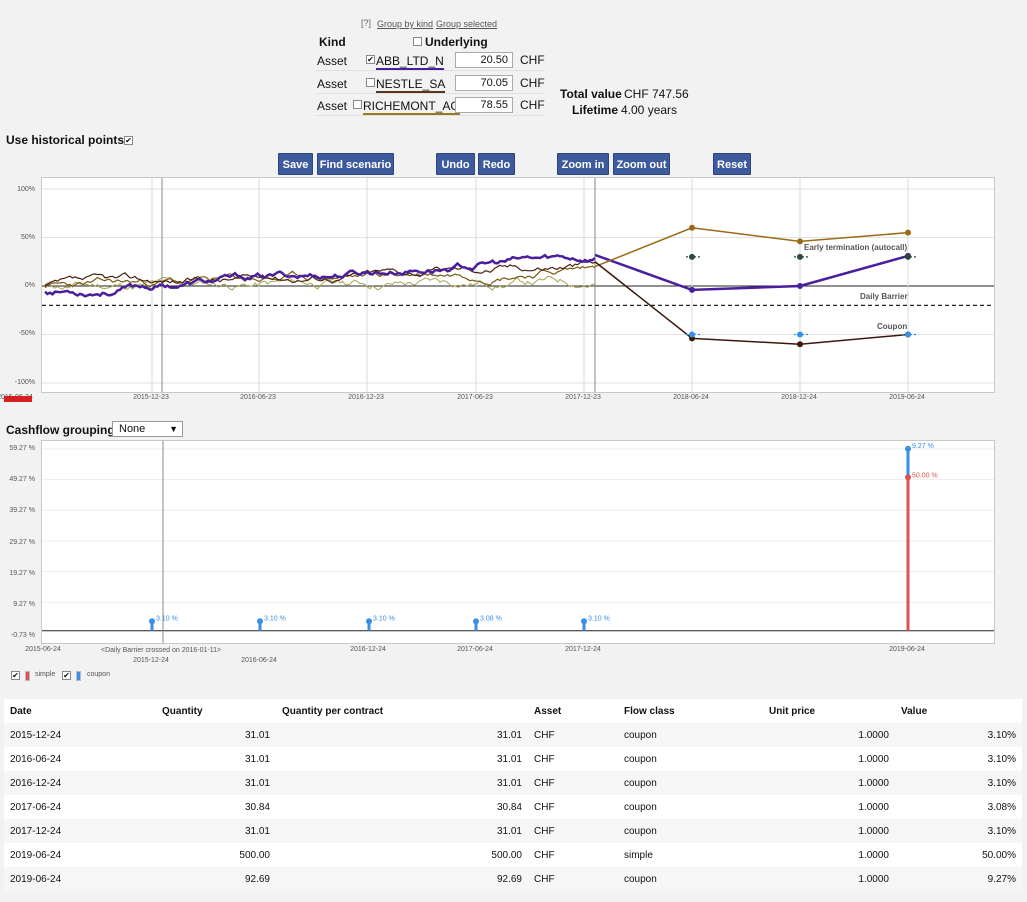 The height and width of the screenshot is (902, 1027). What do you see at coordinates (78, 676) in the screenshot?
I see `legend-coupon-swatch` at bounding box center [78, 676].